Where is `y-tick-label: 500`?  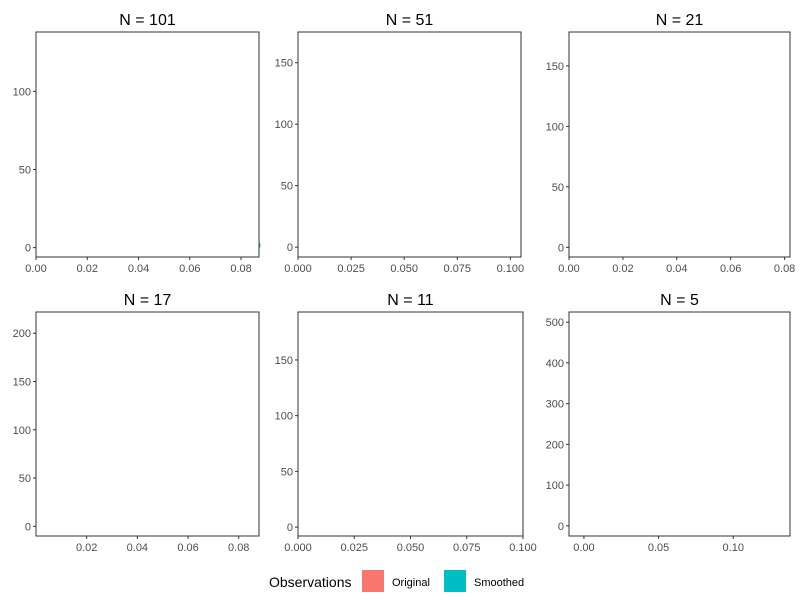 y-tick-label: 500 is located at coordinates (555, 323).